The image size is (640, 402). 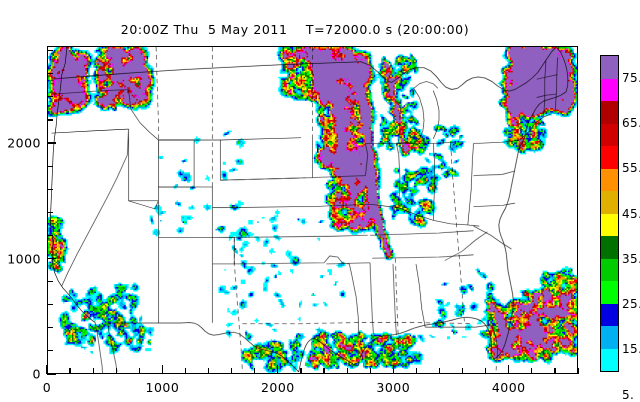 I want to click on y-axis-label: 2000, so click(x=24, y=143).